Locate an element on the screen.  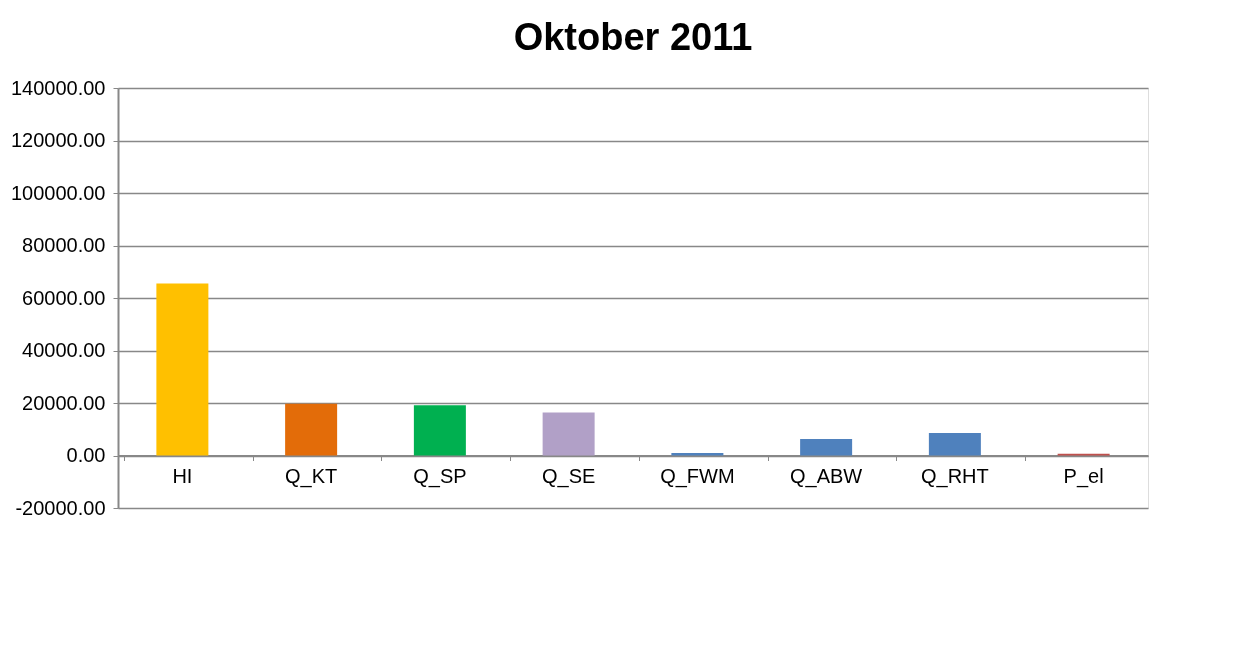
y-tick-label: -20000.00 is located at coordinates (60, 507).